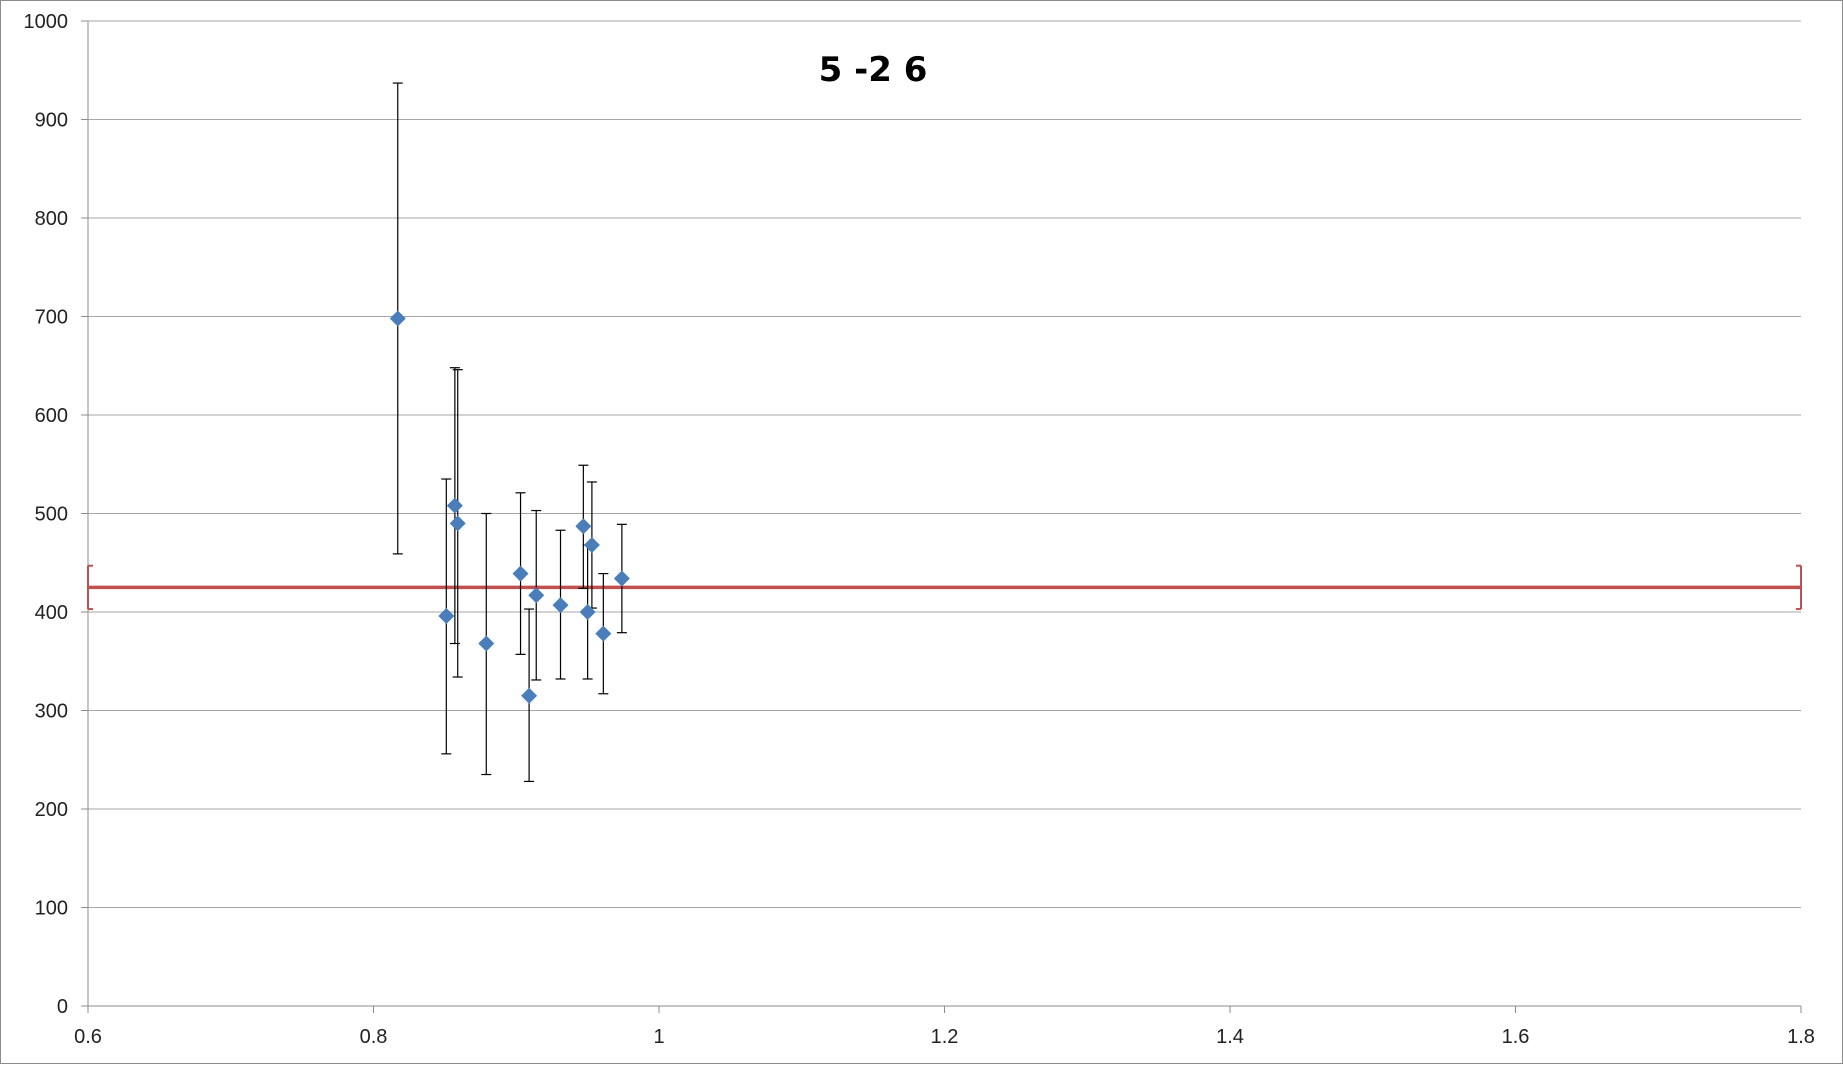  I want to click on error-bars, so click(509, 432).